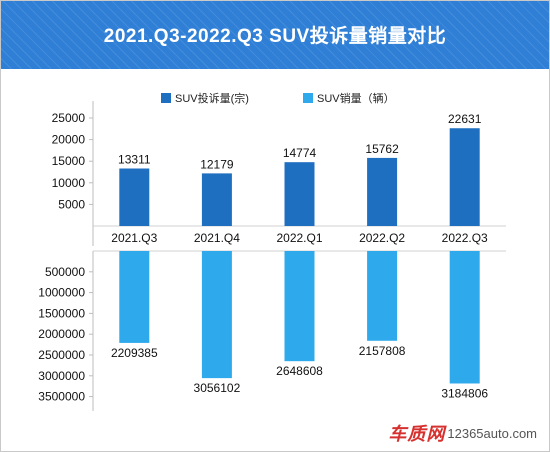  I want to click on complaints-data-label: 15762, so click(382, 149).